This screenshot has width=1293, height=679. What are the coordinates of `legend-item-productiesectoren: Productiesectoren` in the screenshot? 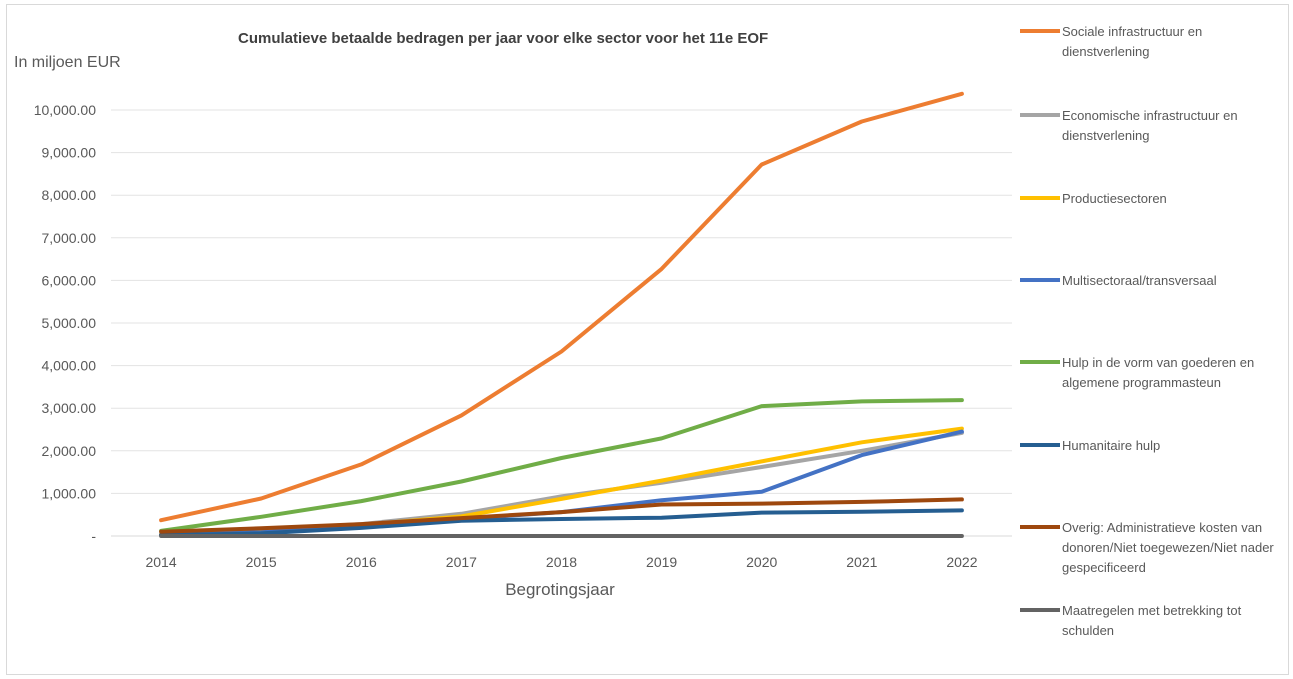 It's located at (1154, 199).